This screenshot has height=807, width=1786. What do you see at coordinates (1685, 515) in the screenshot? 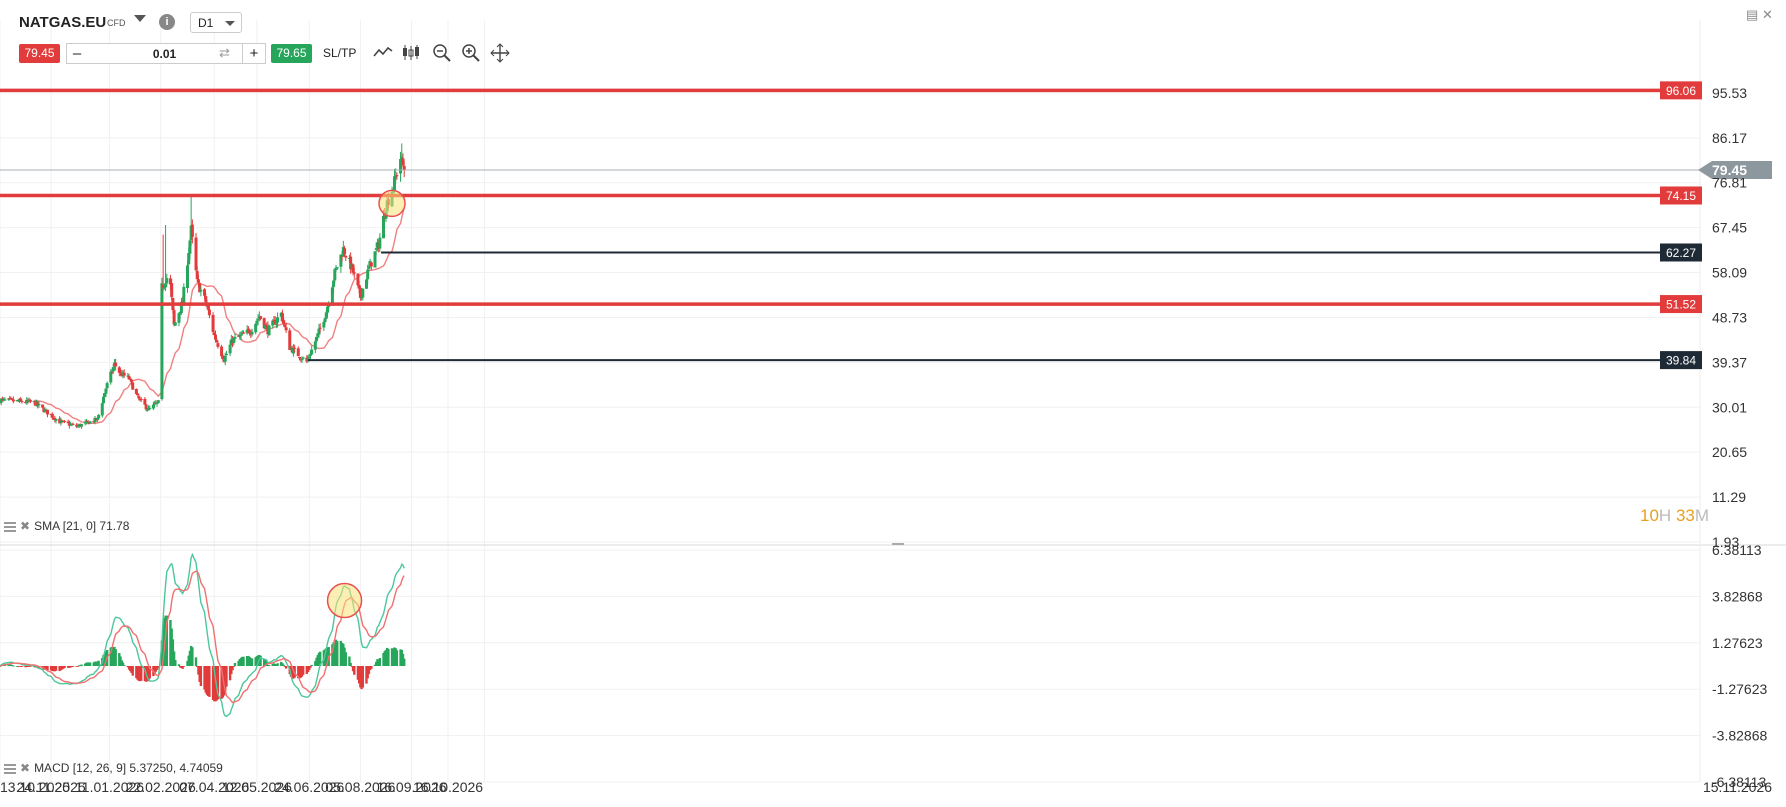
I see `countdown-minutes: 33` at bounding box center [1685, 515].